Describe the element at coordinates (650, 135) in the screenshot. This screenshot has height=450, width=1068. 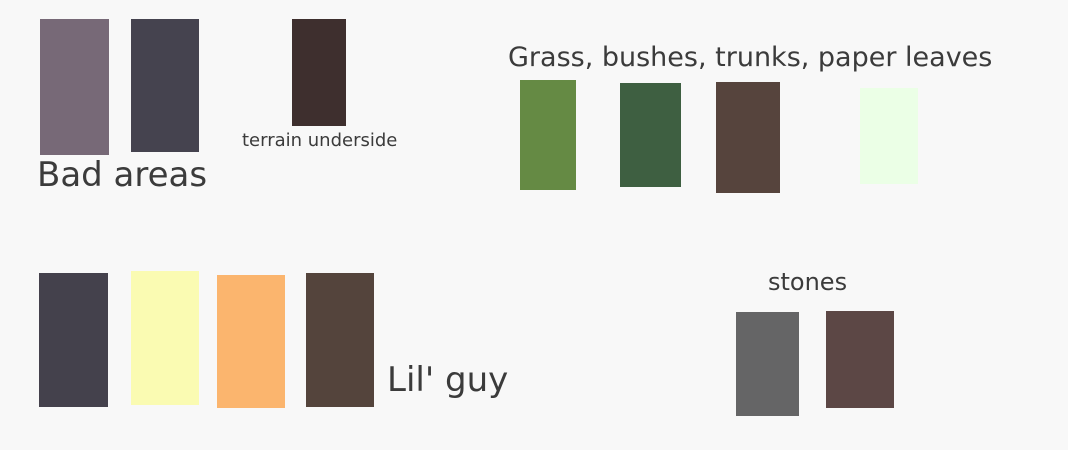
I see `bushes-swatch` at that location.